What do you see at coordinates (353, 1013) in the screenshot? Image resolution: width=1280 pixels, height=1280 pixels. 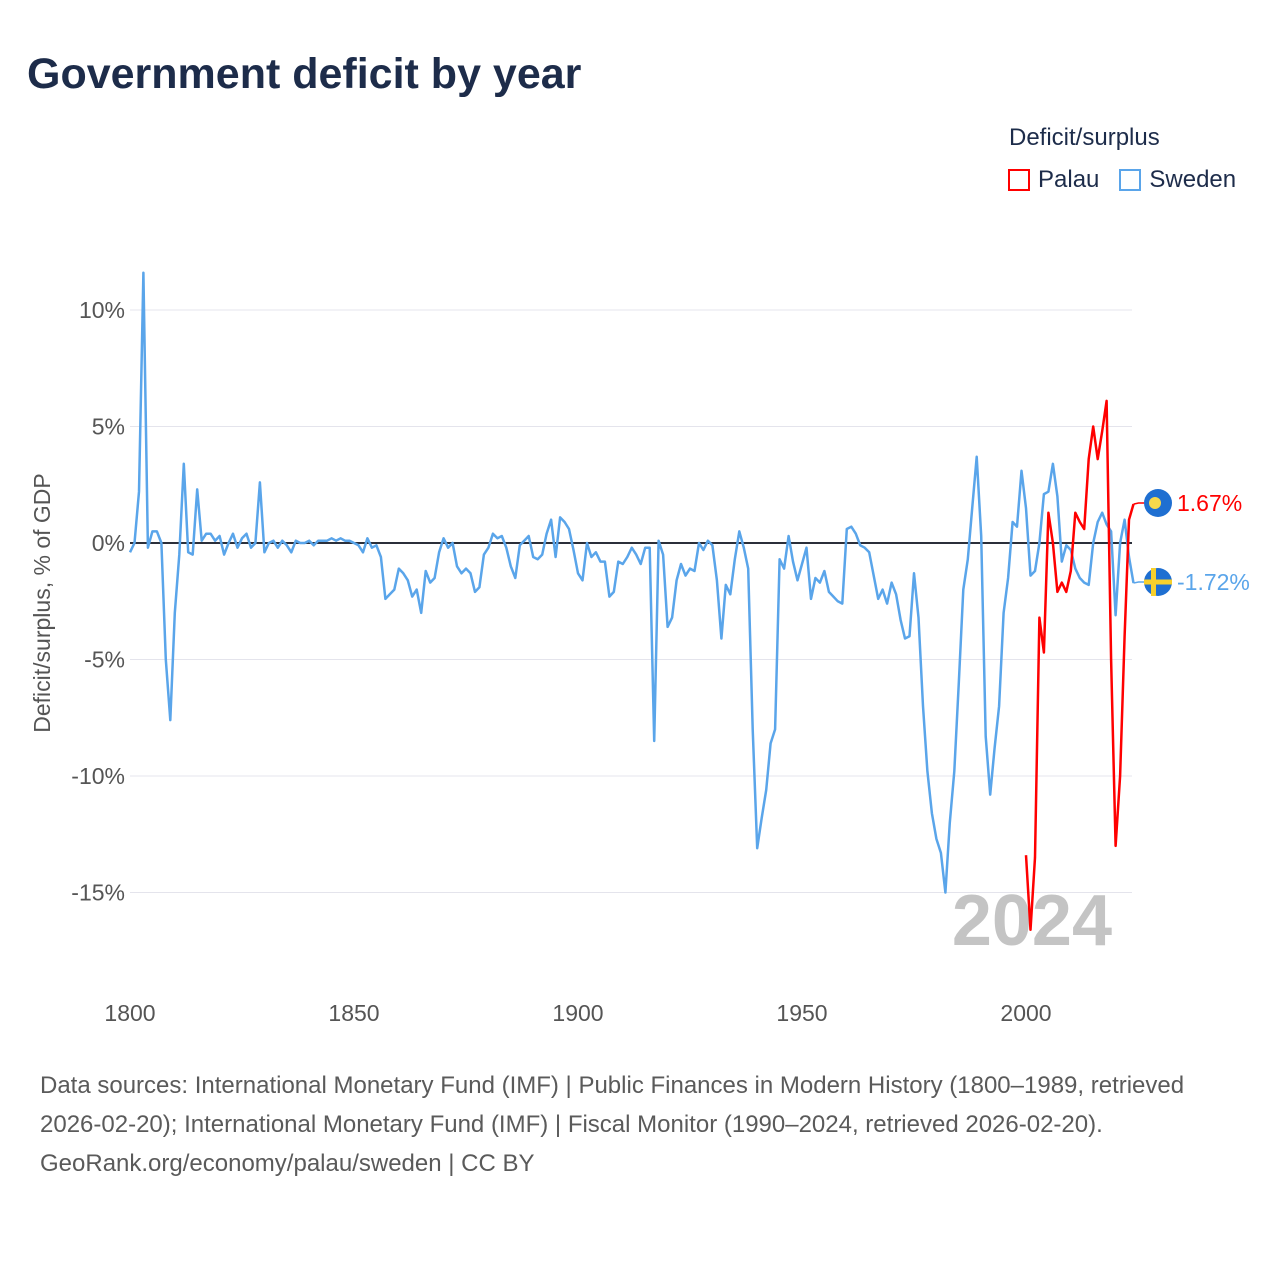 I see `x-tick-label: 1850` at bounding box center [353, 1013].